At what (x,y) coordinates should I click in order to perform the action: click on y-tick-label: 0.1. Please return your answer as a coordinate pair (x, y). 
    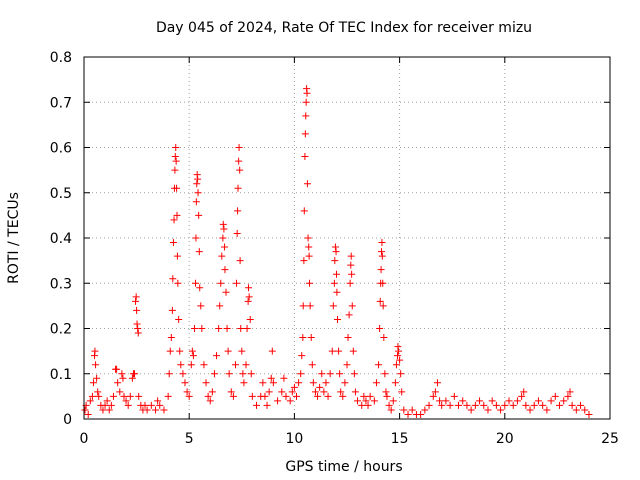
    Looking at the image, I should click on (61, 375).